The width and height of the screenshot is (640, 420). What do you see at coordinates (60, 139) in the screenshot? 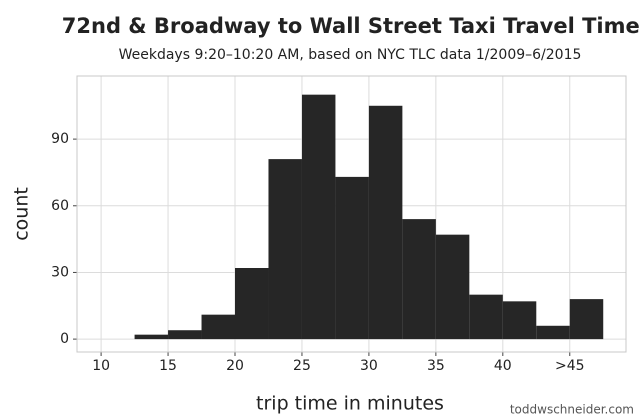
I see `y-tick-label: 90` at bounding box center [60, 139].